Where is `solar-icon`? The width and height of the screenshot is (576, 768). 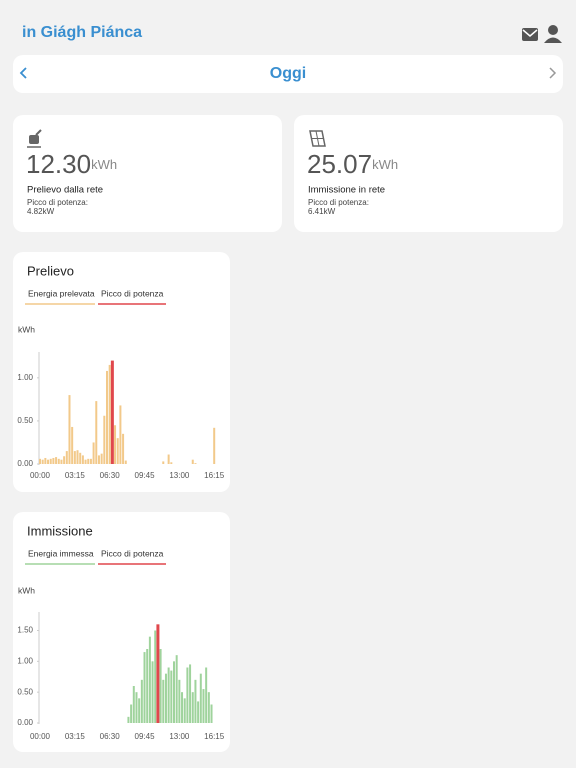 solar-icon is located at coordinates (317, 138).